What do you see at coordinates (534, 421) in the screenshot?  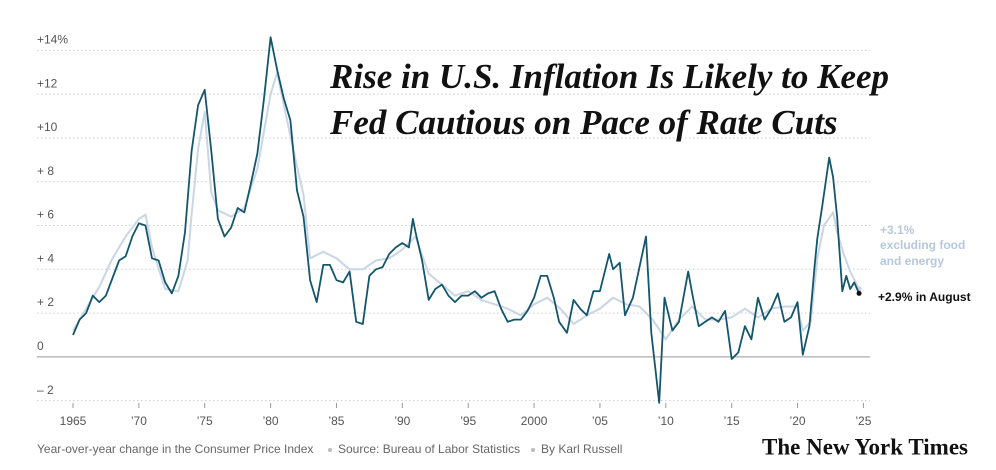 I see `x-tick-label: 2000` at bounding box center [534, 421].